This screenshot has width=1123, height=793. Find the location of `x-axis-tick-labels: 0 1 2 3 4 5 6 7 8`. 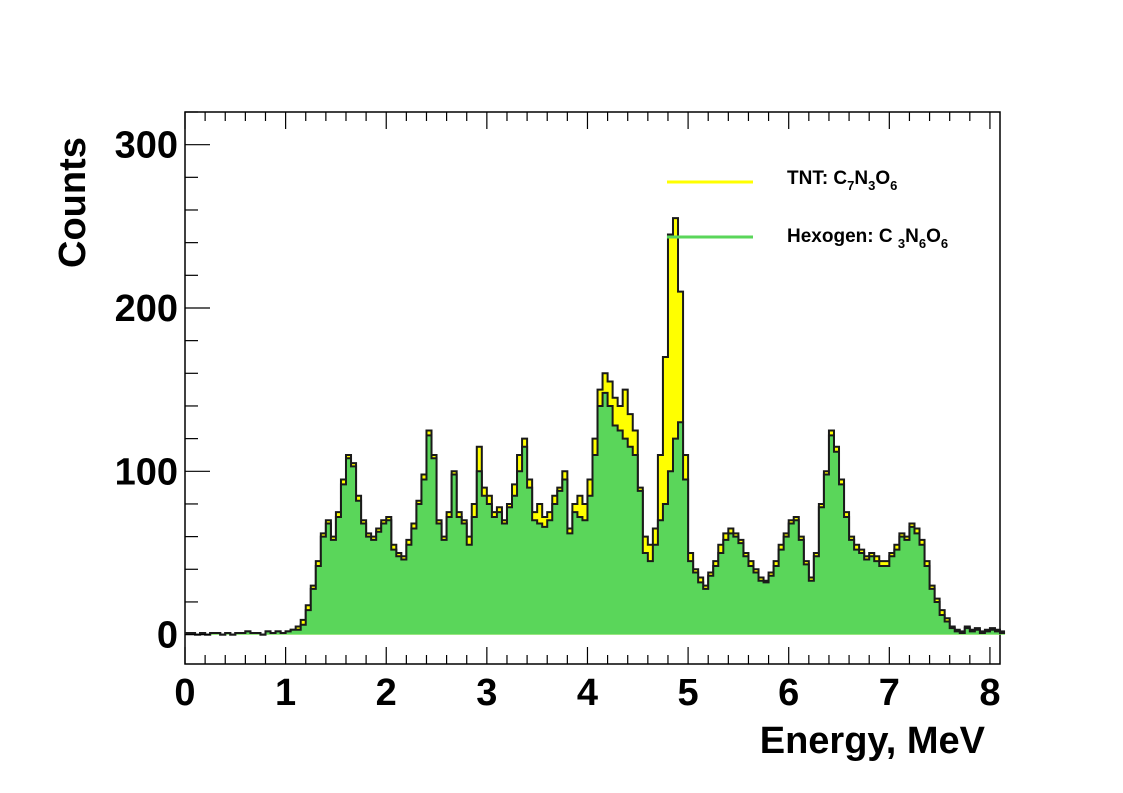

x-axis-tick-labels: 0 1 2 3 4 5 6 7 8 is located at coordinates (587, 693).